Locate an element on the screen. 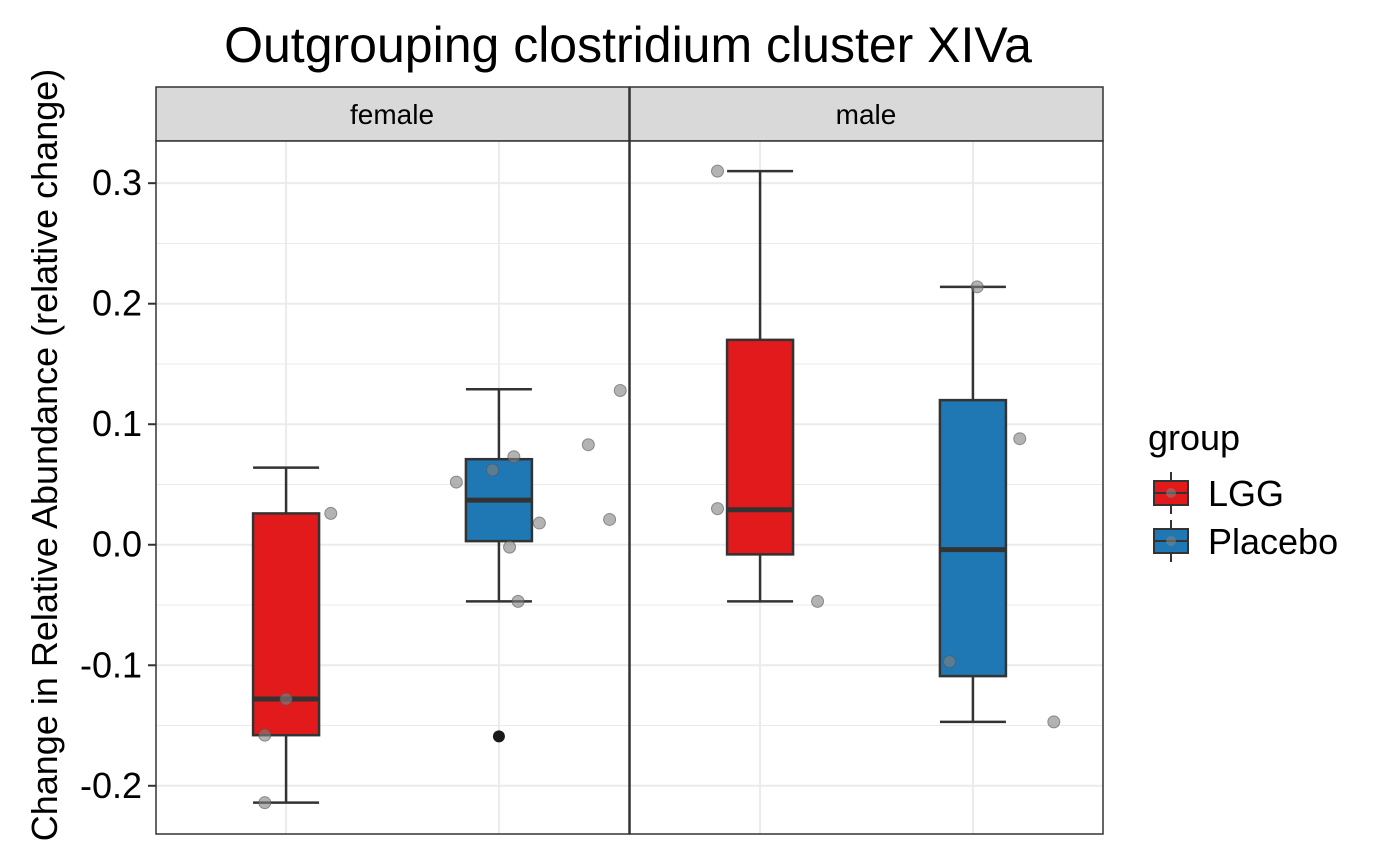 The width and height of the screenshot is (1400, 866). legend-item-placebo: Placebo is located at coordinates (1245, 541).